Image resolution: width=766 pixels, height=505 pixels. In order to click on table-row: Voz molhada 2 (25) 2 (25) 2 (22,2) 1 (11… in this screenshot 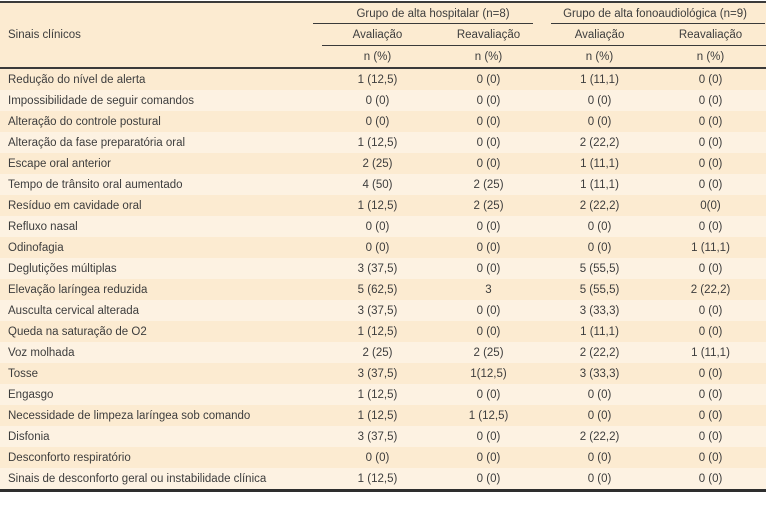, I will do `click(383, 352)`.